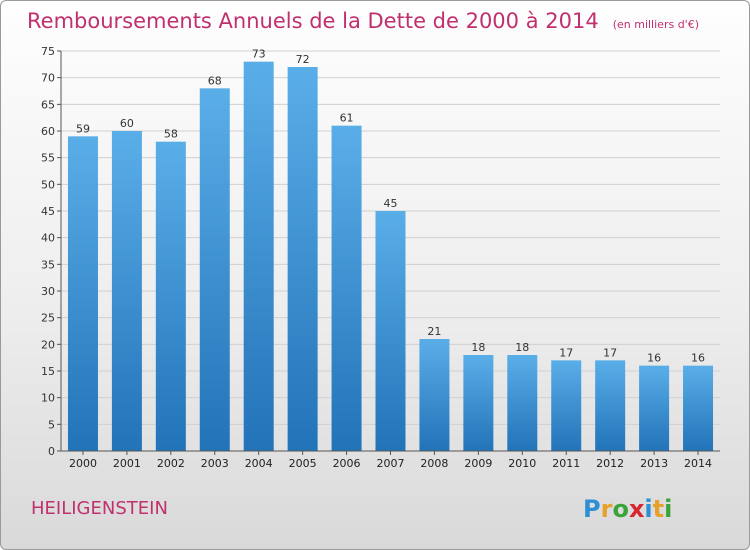  I want to click on value-label-2007: 45, so click(391, 203).